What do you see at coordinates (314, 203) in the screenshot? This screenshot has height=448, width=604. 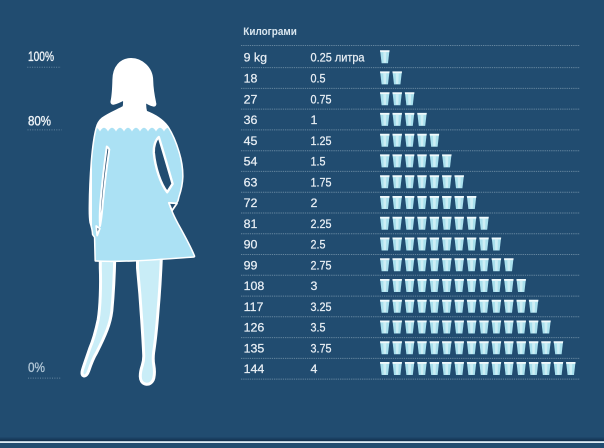 I see `svg-text: 2` at bounding box center [314, 203].